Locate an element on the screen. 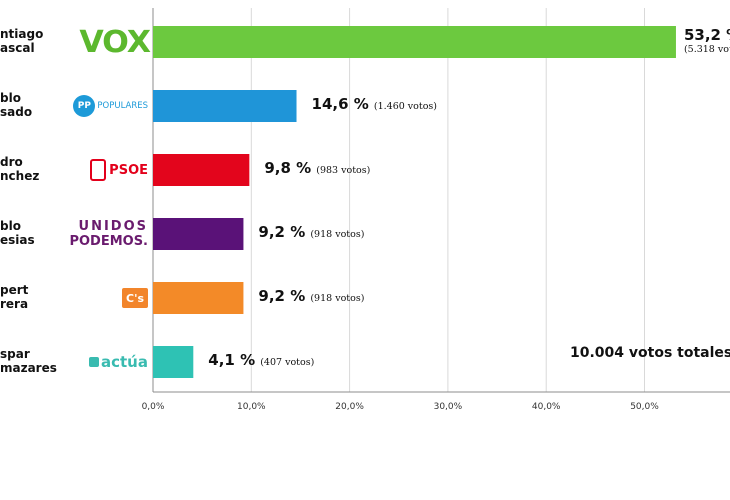  pp-logo: PP POPULARES is located at coordinates (106, 106).